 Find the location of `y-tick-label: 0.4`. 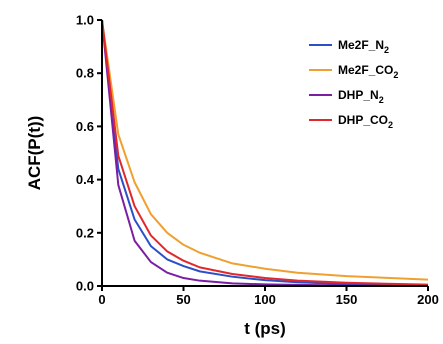

y-tick-label: 0.4 is located at coordinates (85, 179).